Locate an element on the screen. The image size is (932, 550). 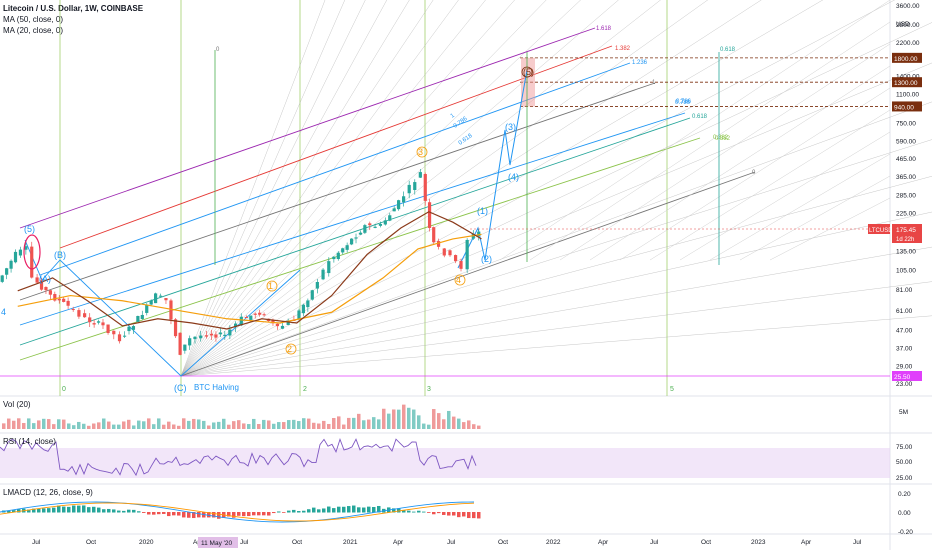
projection-path is located at coordinates (492, 169).